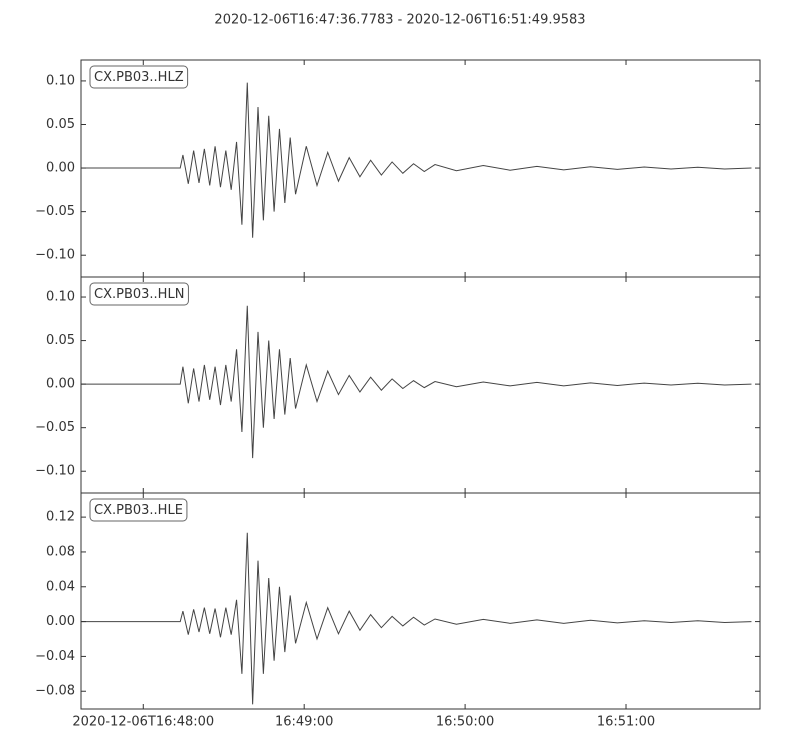 The width and height of the screenshot is (800, 750). I want to click on y-tick-label: 0.12, so click(60, 517).